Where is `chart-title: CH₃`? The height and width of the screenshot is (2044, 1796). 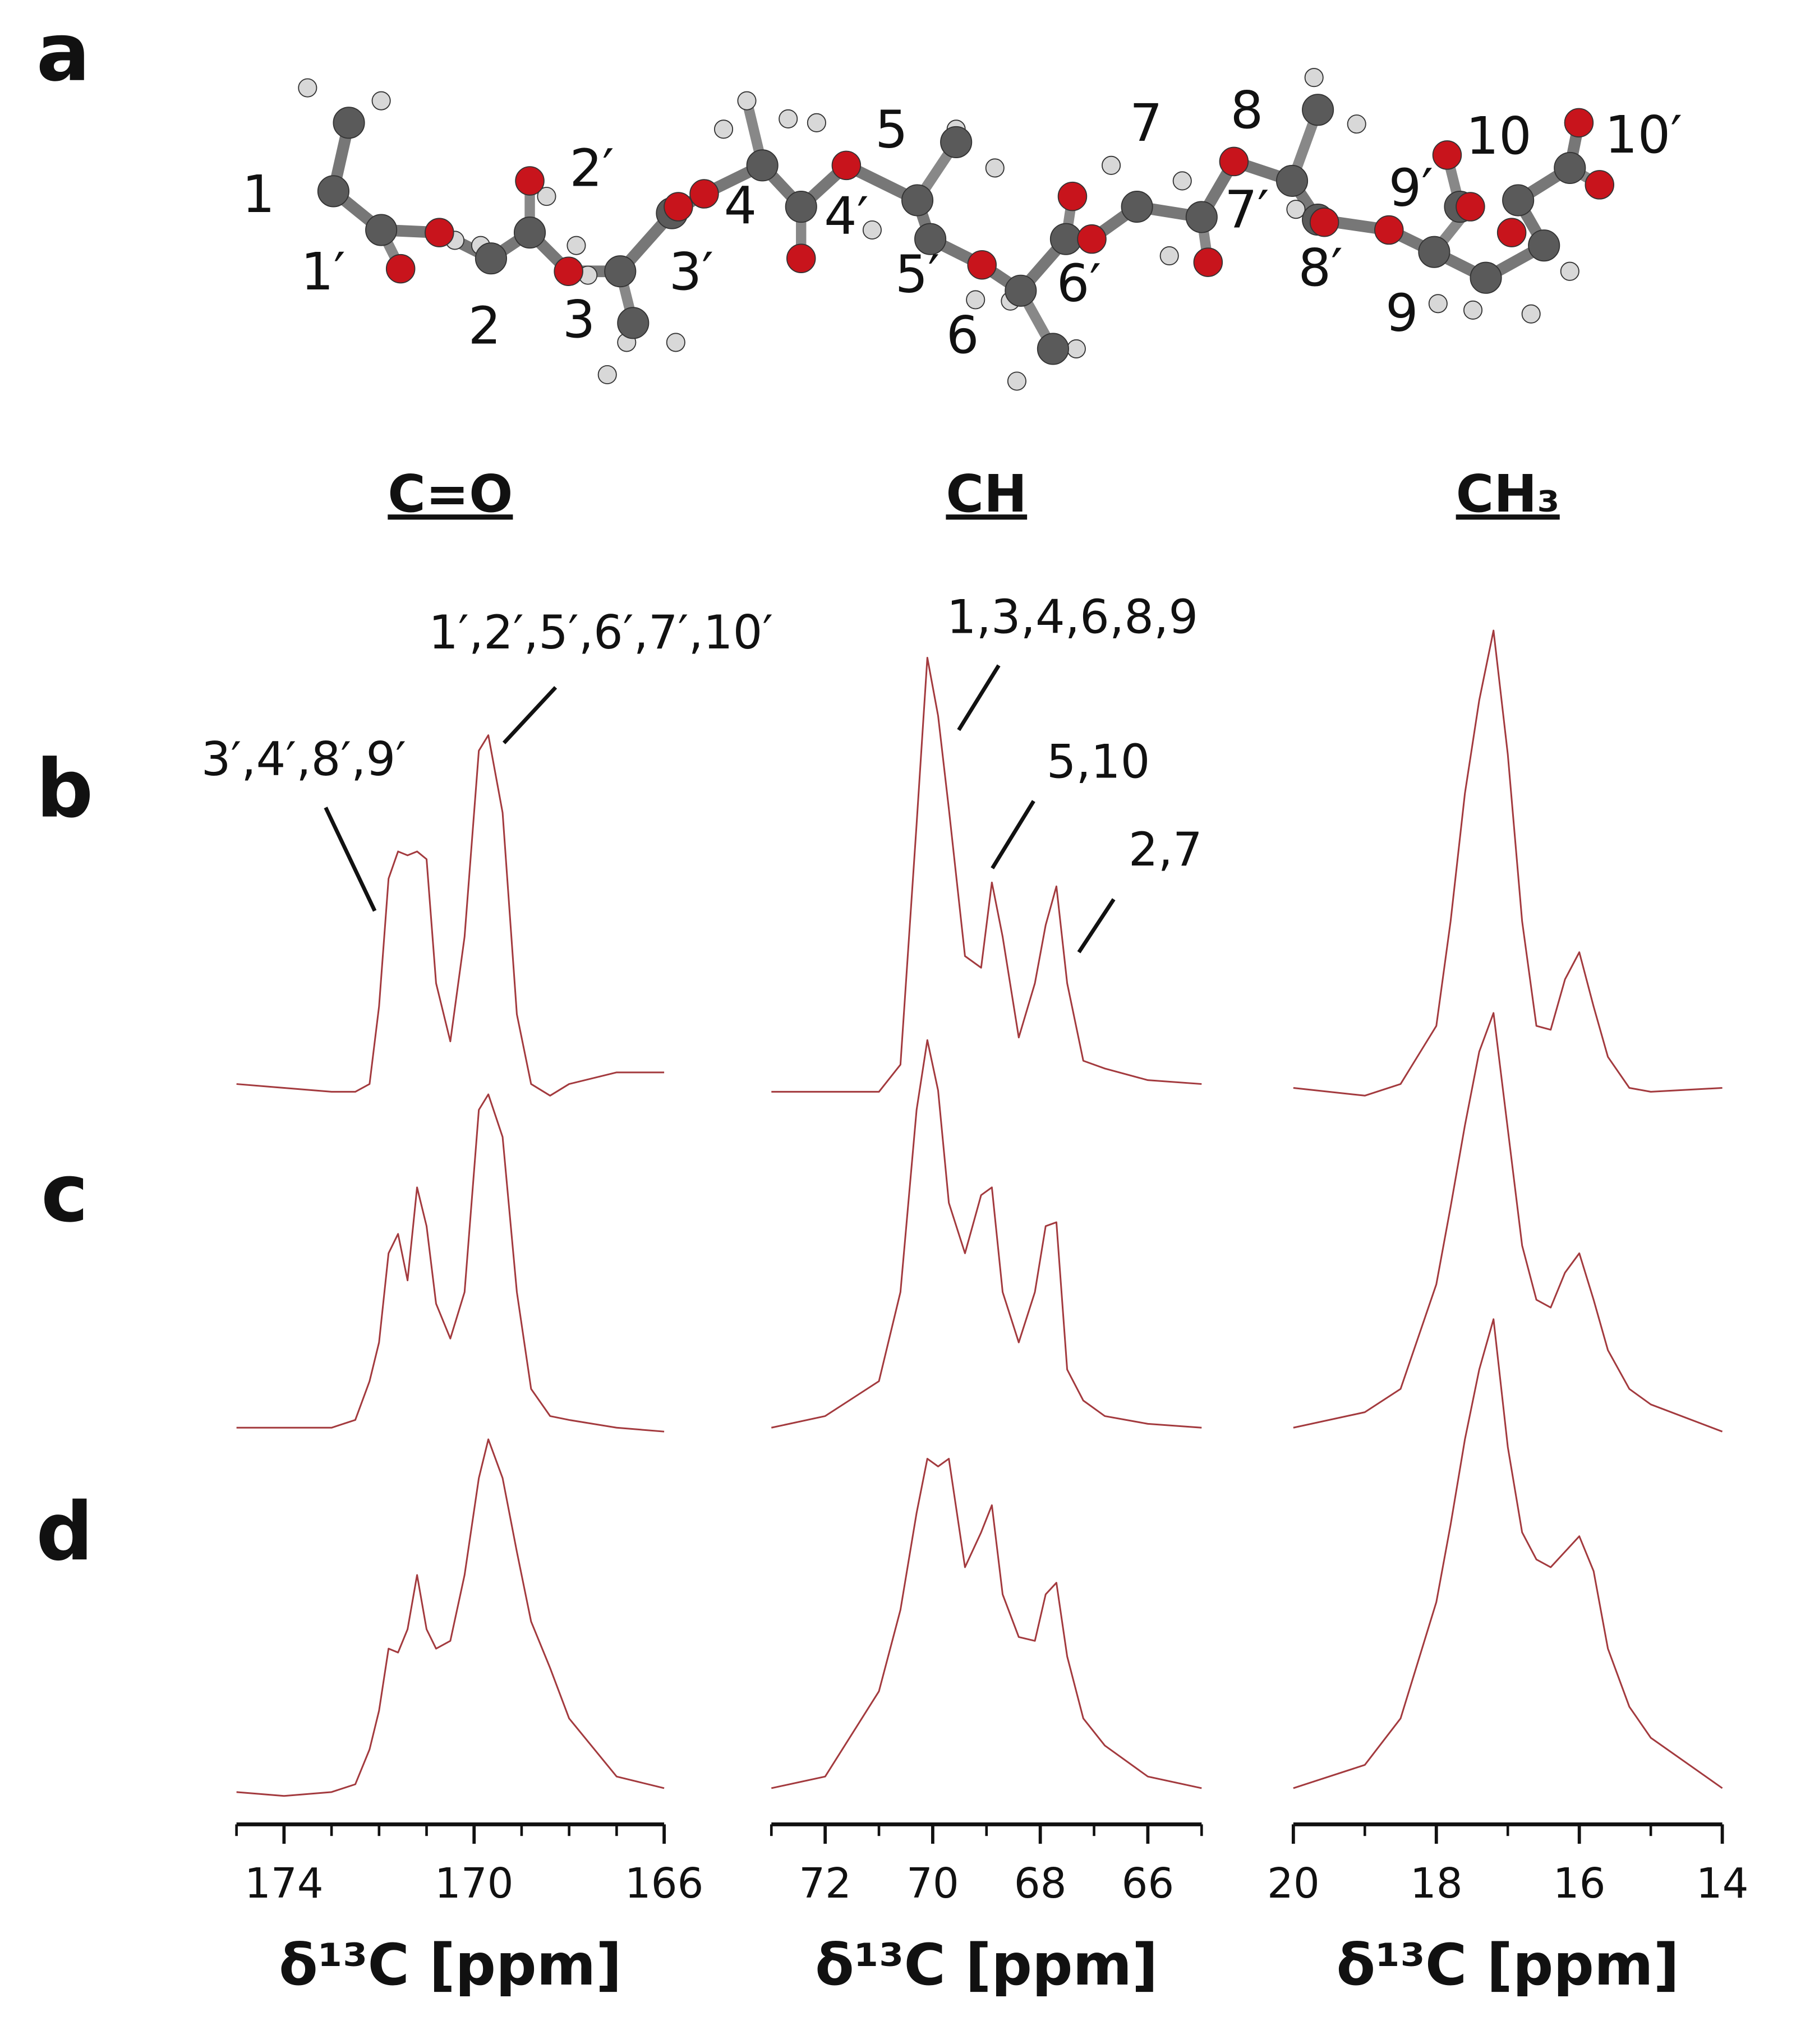
chart-title: CH₃ is located at coordinates (1508, 493).